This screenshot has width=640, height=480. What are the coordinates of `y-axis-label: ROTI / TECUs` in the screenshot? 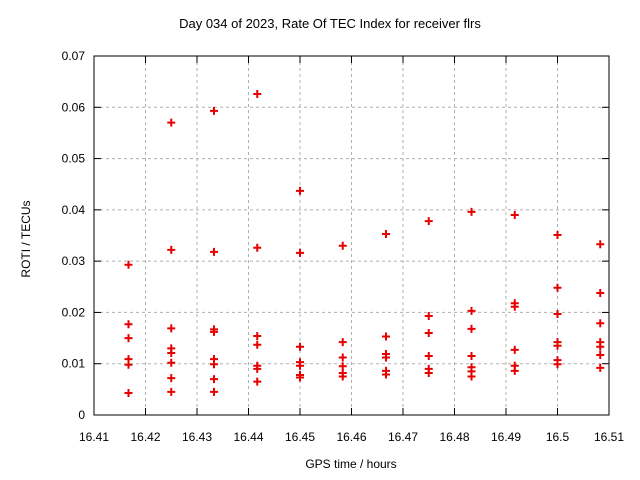 It's located at (26, 238).